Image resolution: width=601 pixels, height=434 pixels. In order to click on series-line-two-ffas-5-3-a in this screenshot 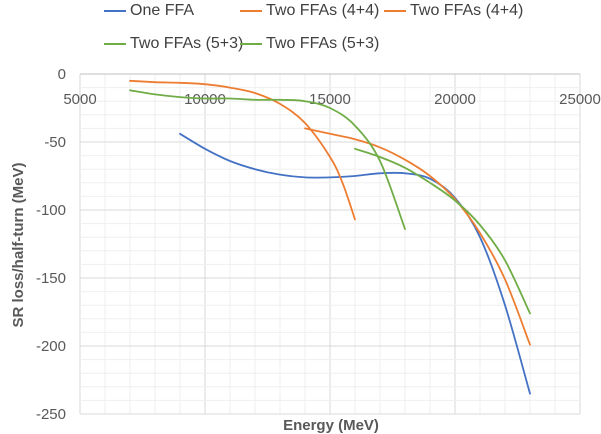, I will do `click(267, 159)`.